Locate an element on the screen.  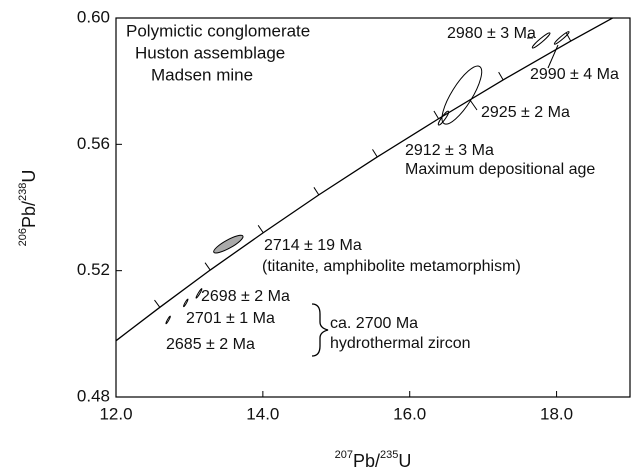
ellipse-label: 2685 ± 2 Ma is located at coordinates (210, 344).